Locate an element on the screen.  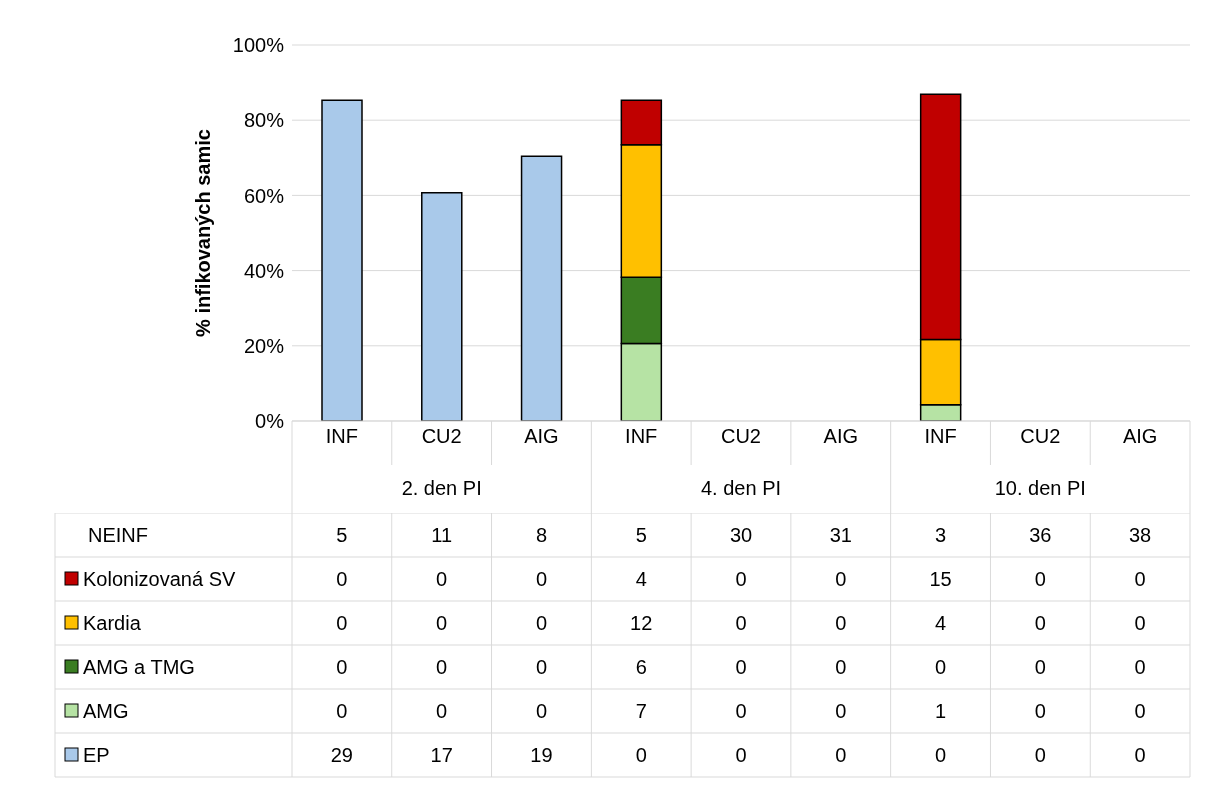
text: 4. den PI is located at coordinates (741, 488).